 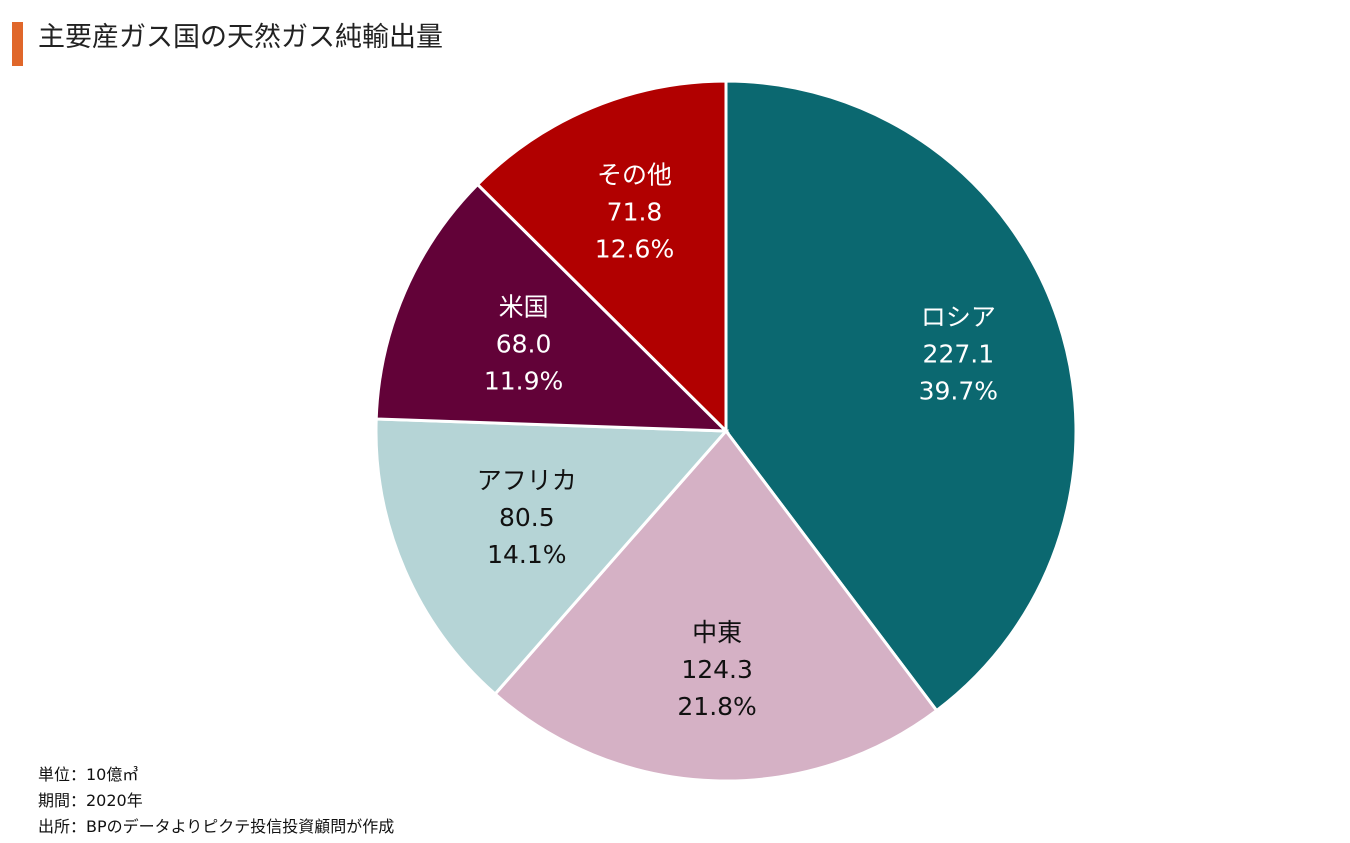 What do you see at coordinates (524, 344) in the screenshot?
I see `slice-value-3: 68.0` at bounding box center [524, 344].